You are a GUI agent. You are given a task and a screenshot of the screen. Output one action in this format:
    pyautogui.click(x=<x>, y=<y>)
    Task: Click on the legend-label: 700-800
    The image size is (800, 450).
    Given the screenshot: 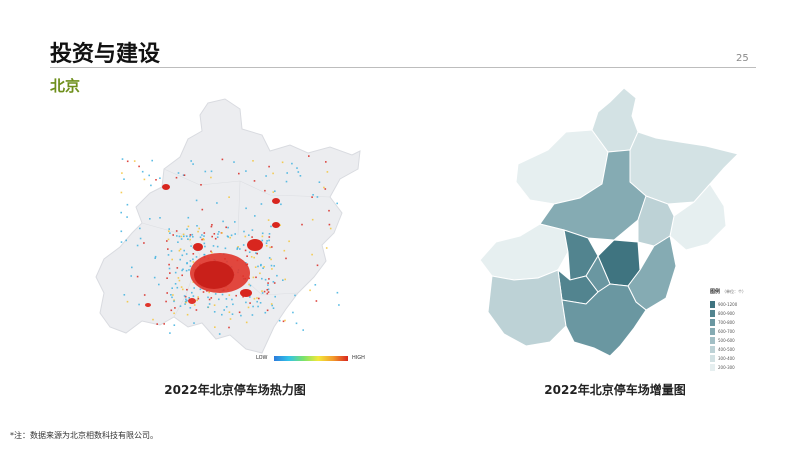 What is the action you would take?
    pyautogui.click(x=726, y=322)
    